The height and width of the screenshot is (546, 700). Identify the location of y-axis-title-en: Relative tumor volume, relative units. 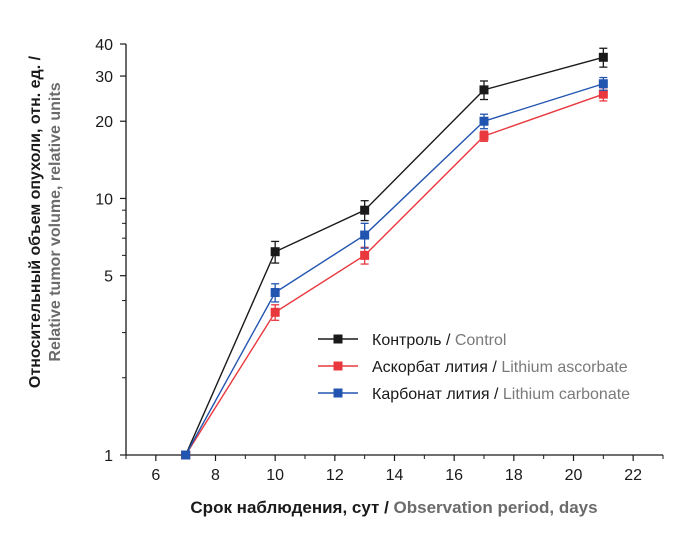
(55, 221).